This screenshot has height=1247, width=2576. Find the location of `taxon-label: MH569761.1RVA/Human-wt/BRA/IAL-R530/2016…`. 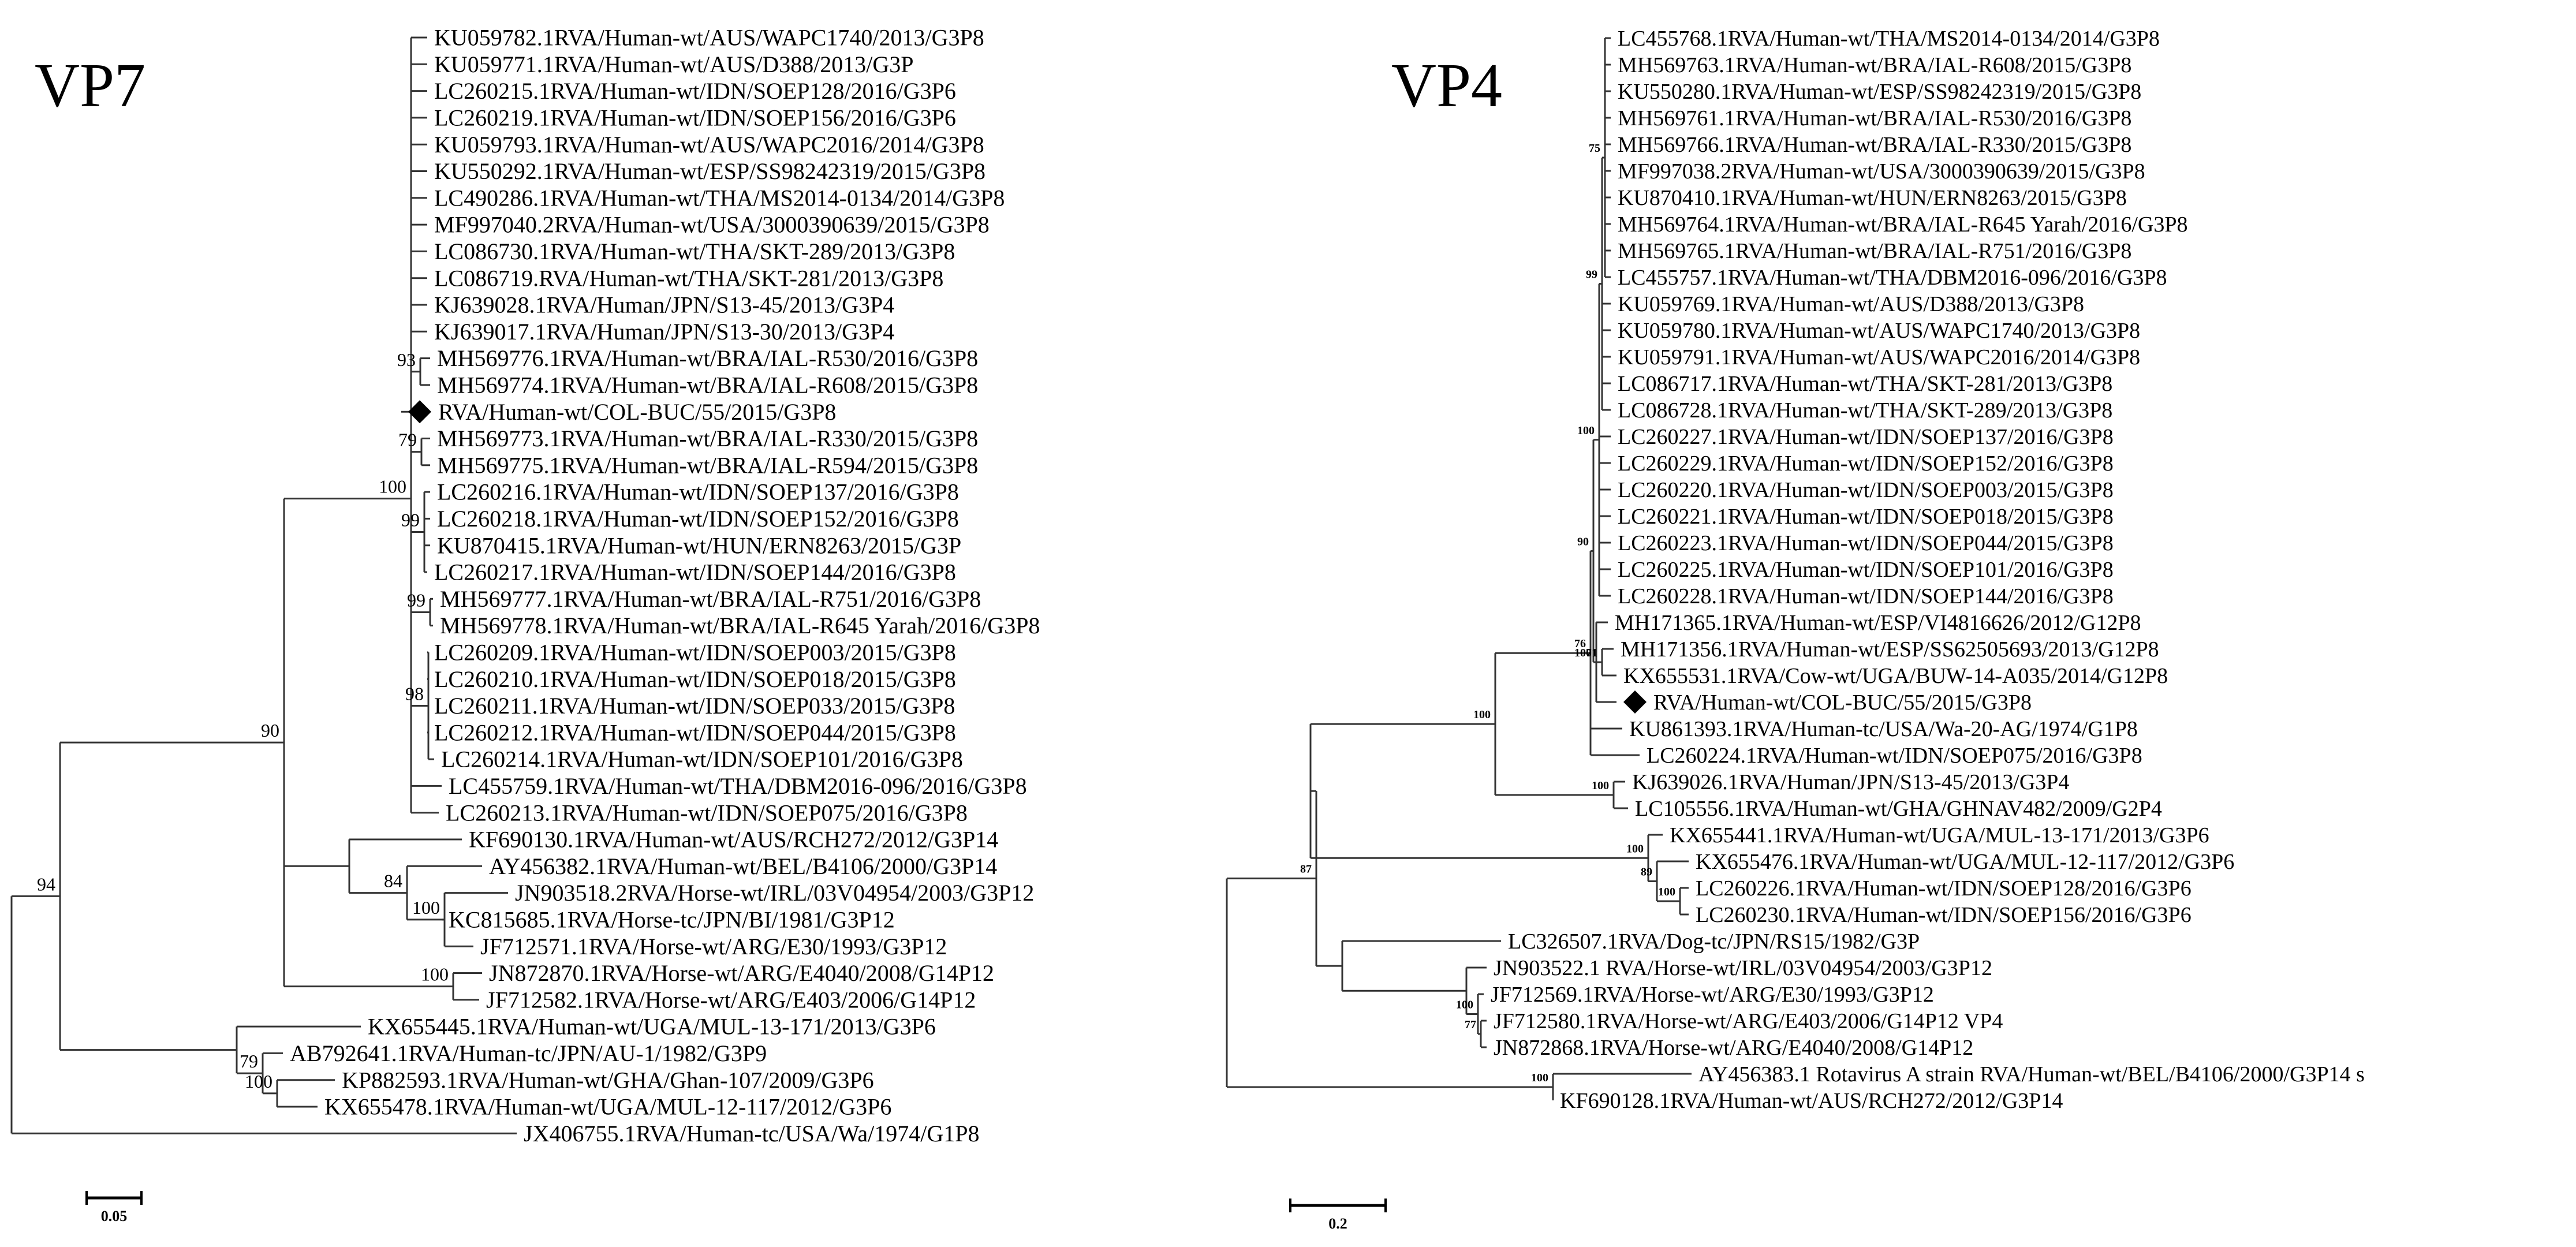

taxon-label: MH569761.1RVA/Human-wt/BRA/IAL-R530/2016… is located at coordinates (1874, 118).